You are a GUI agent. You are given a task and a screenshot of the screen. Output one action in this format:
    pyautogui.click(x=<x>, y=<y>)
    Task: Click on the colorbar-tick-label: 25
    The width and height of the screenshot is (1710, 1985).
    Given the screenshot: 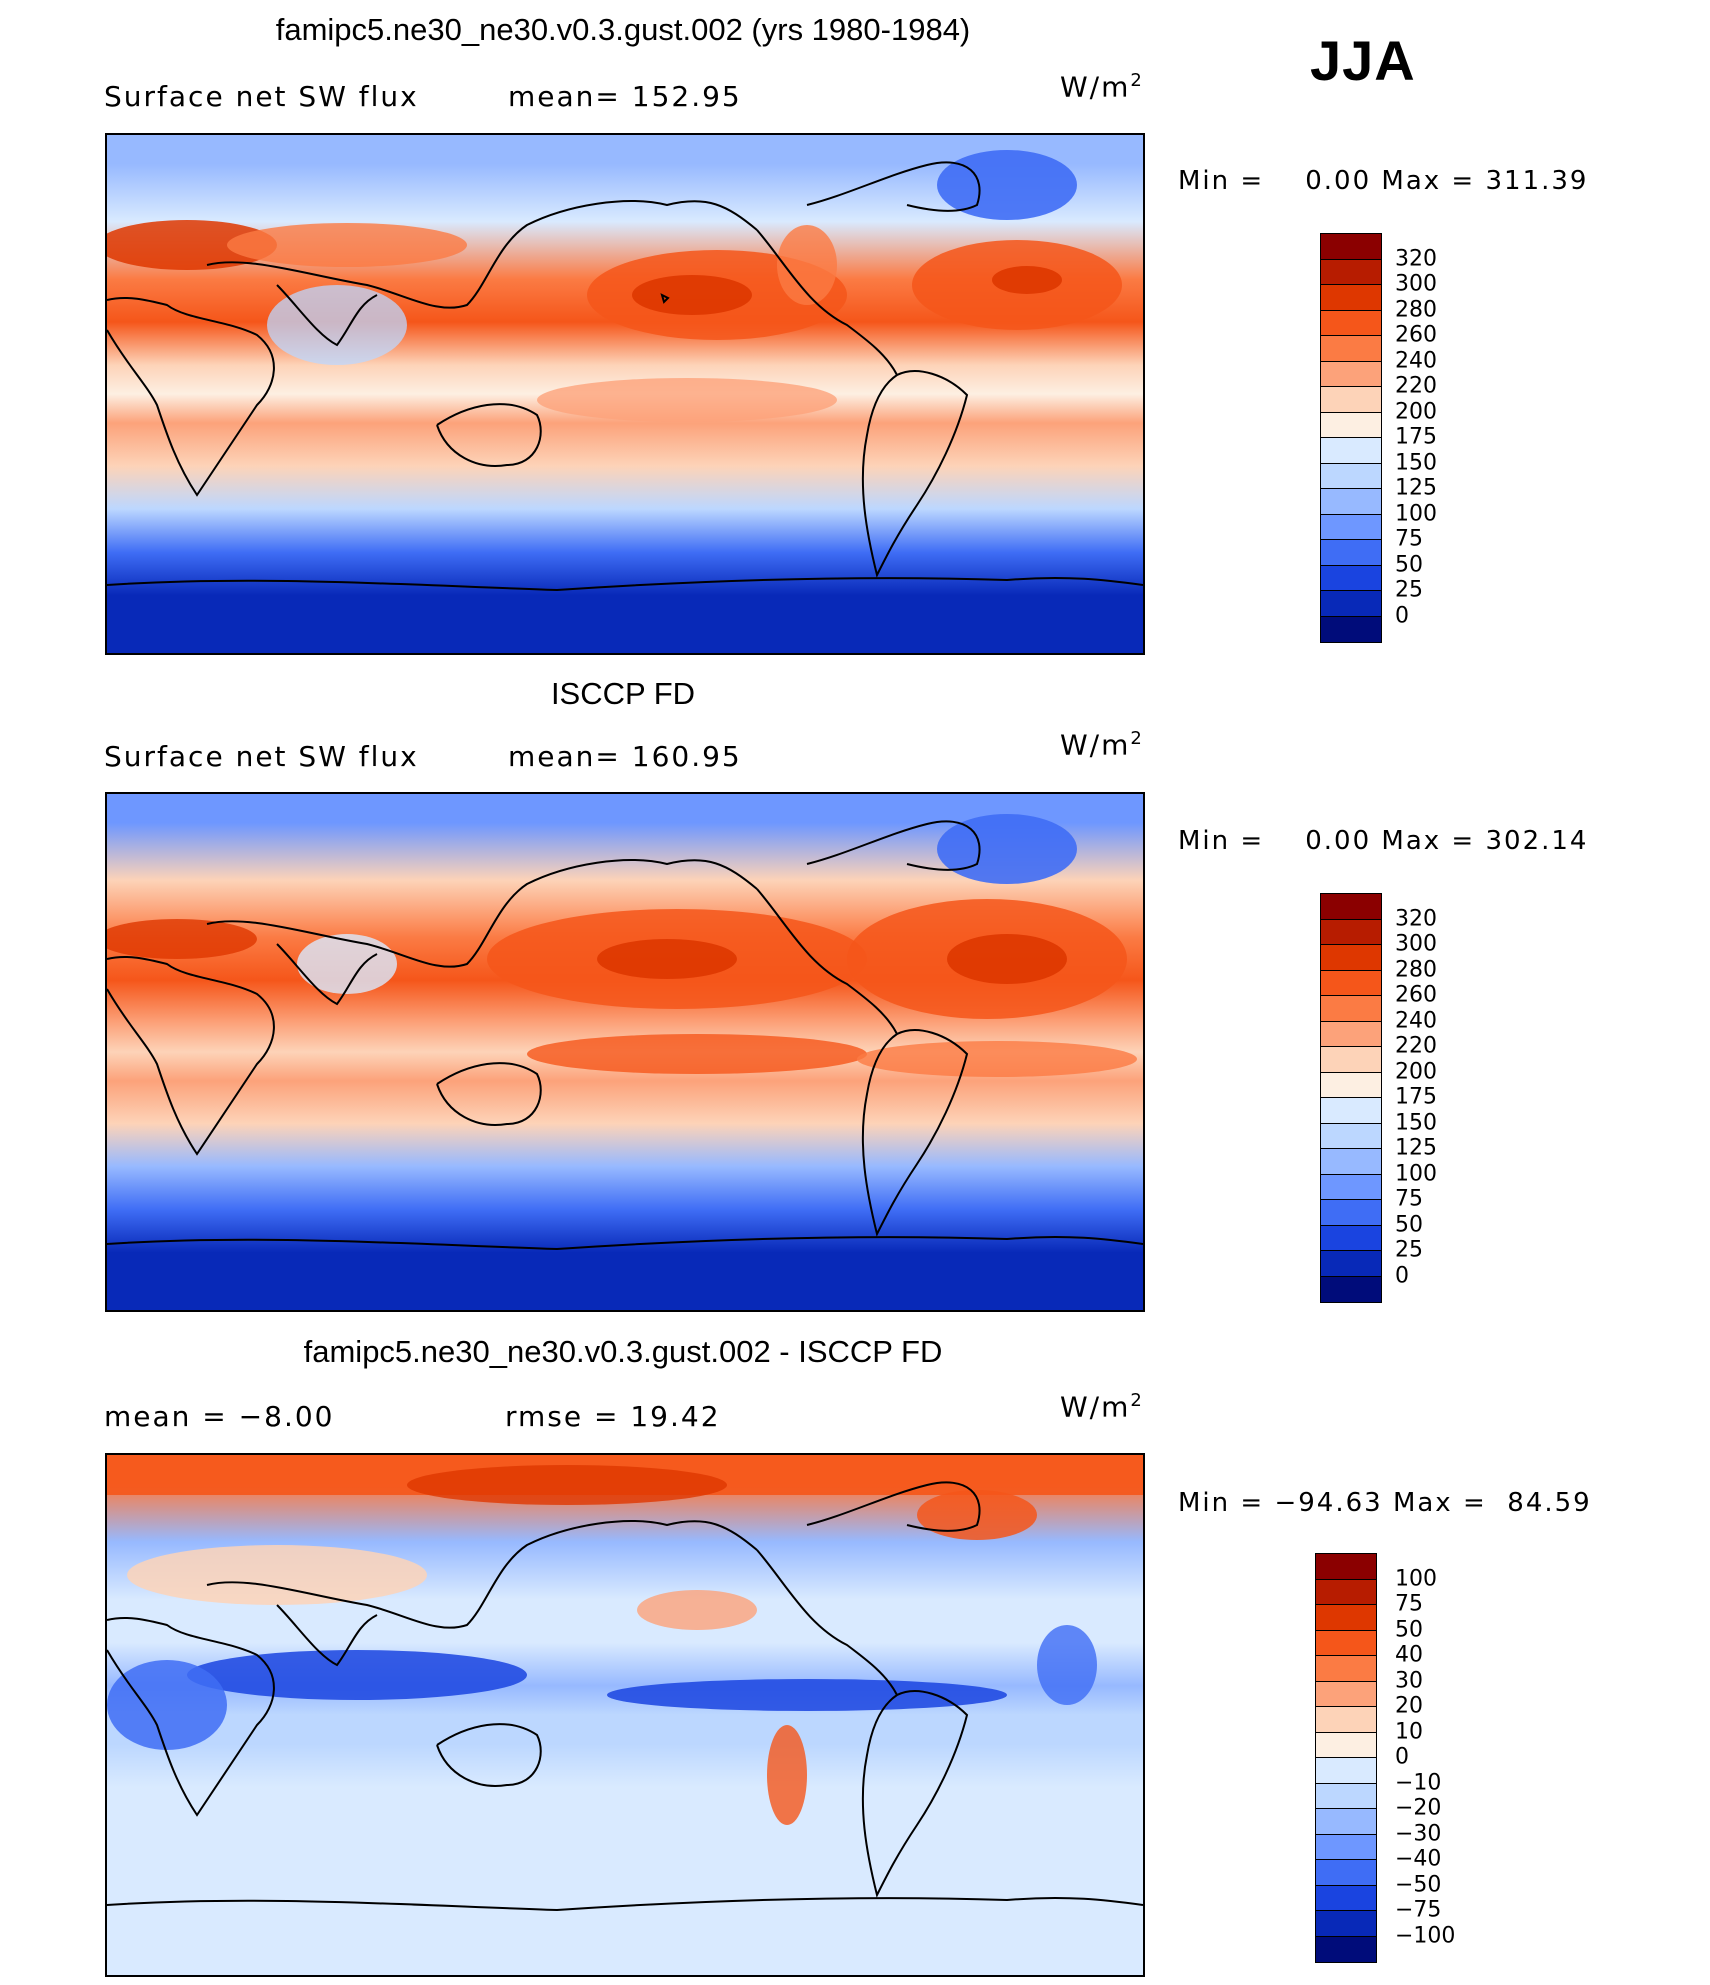 What is the action you would take?
    pyautogui.click(x=1409, y=1250)
    